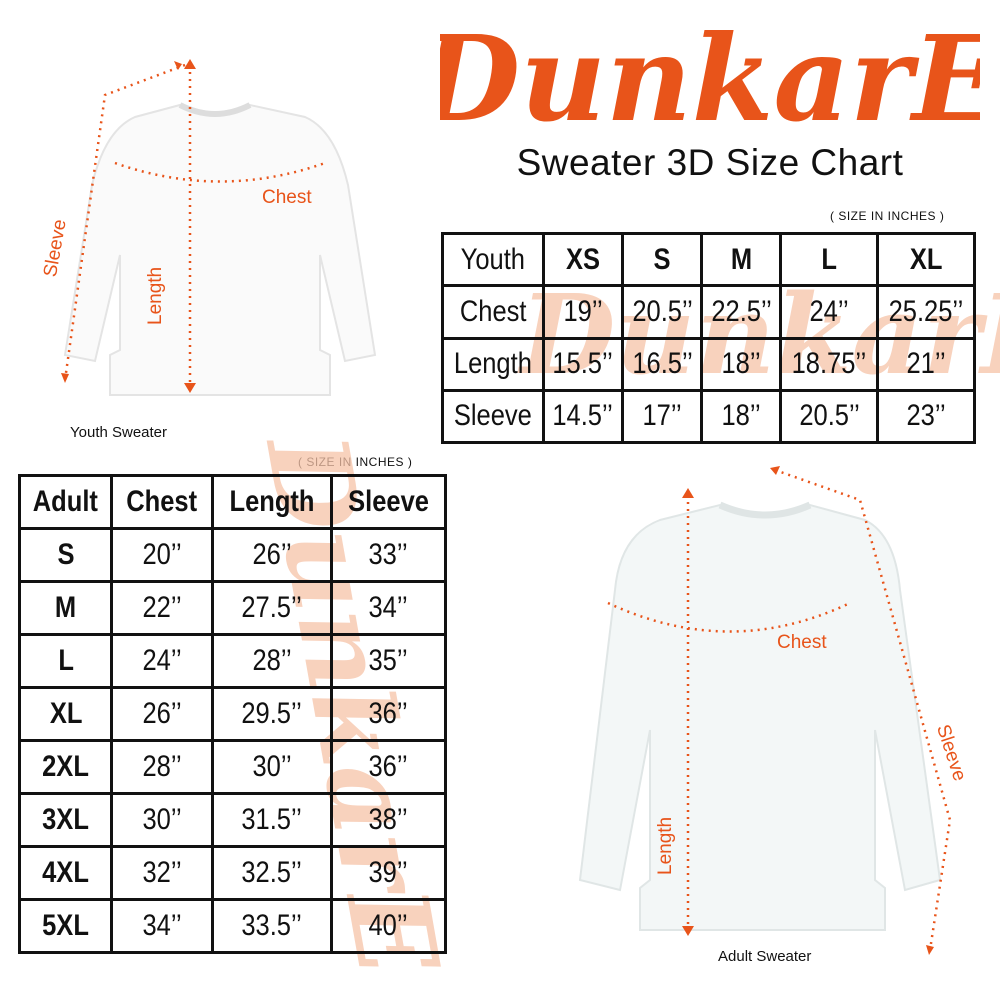  I want to click on cell-text: 14.5’’, so click(583, 416).